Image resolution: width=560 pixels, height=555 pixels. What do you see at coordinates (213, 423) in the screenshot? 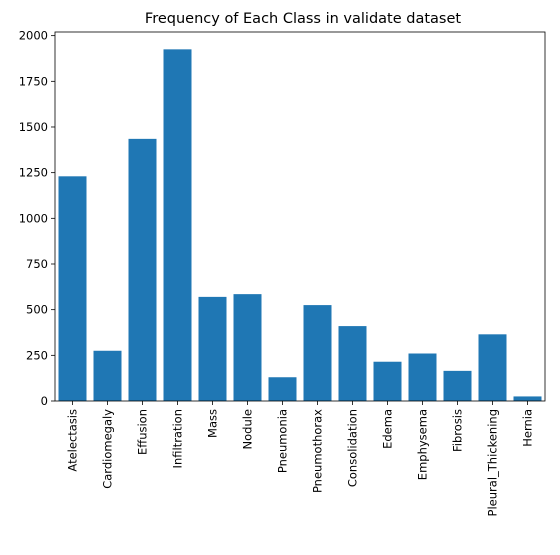
I see `x-tick-label: Mass` at bounding box center [213, 423].